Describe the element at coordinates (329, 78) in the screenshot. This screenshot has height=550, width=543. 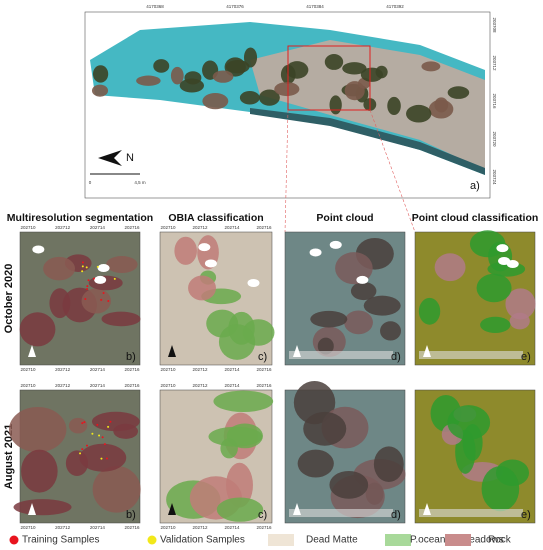
I see `zoom-box` at that location.